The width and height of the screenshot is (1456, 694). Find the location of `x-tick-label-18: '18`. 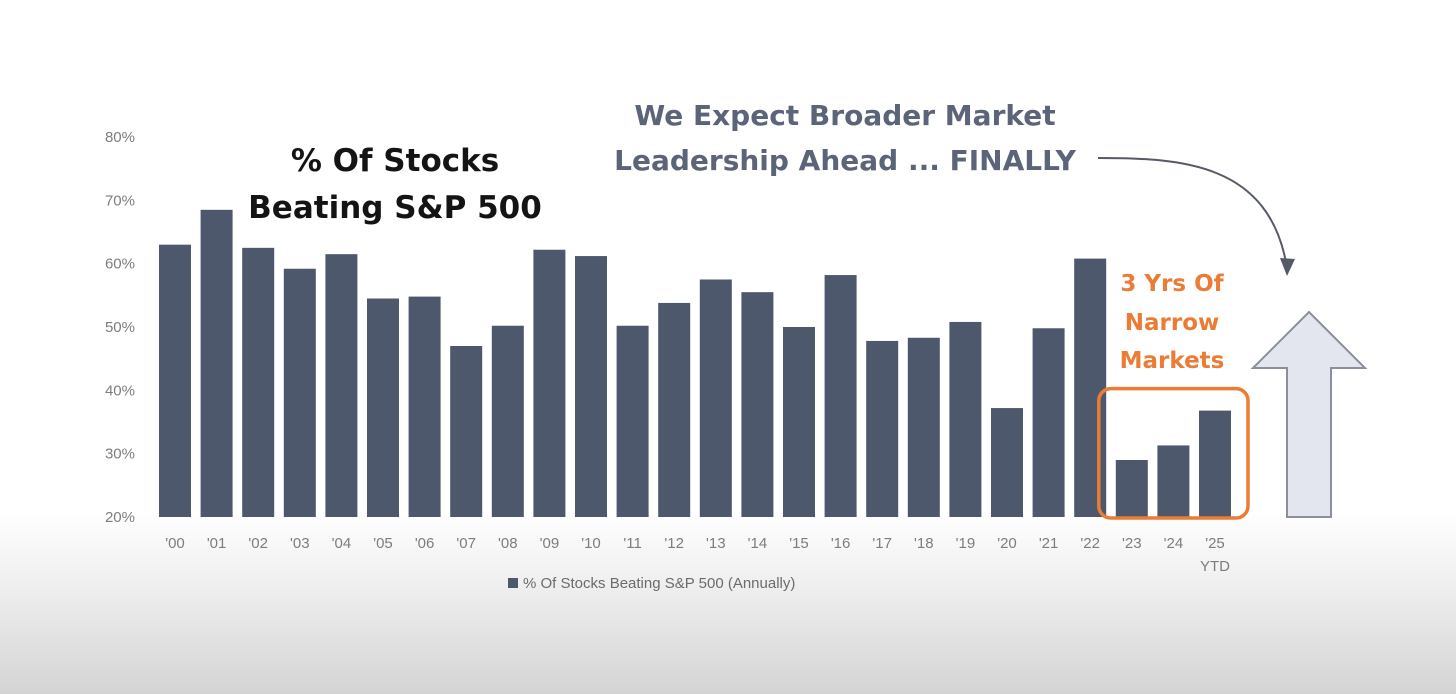

x-tick-label-18: '18 is located at coordinates (924, 543).